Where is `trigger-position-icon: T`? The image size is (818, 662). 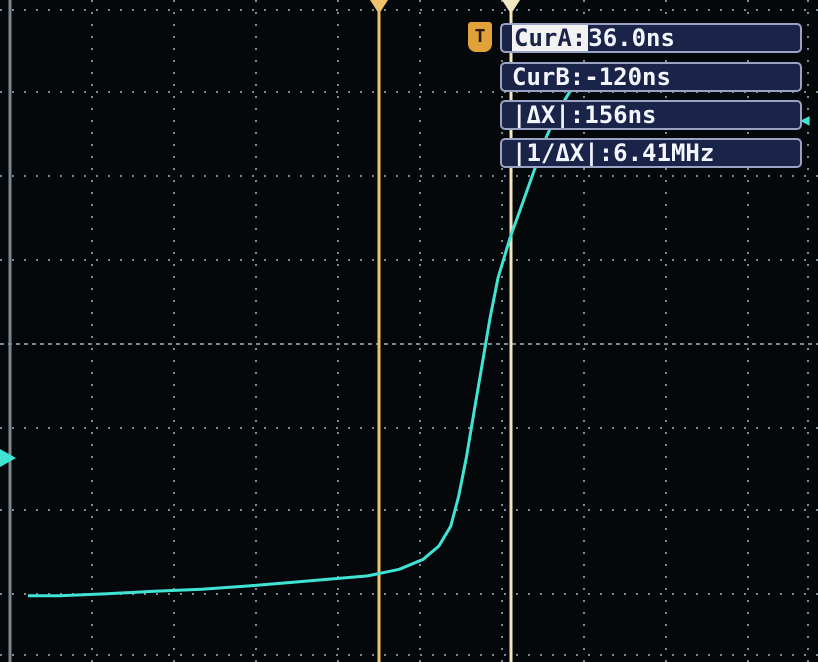
trigger-position-icon: T is located at coordinates (480, 37).